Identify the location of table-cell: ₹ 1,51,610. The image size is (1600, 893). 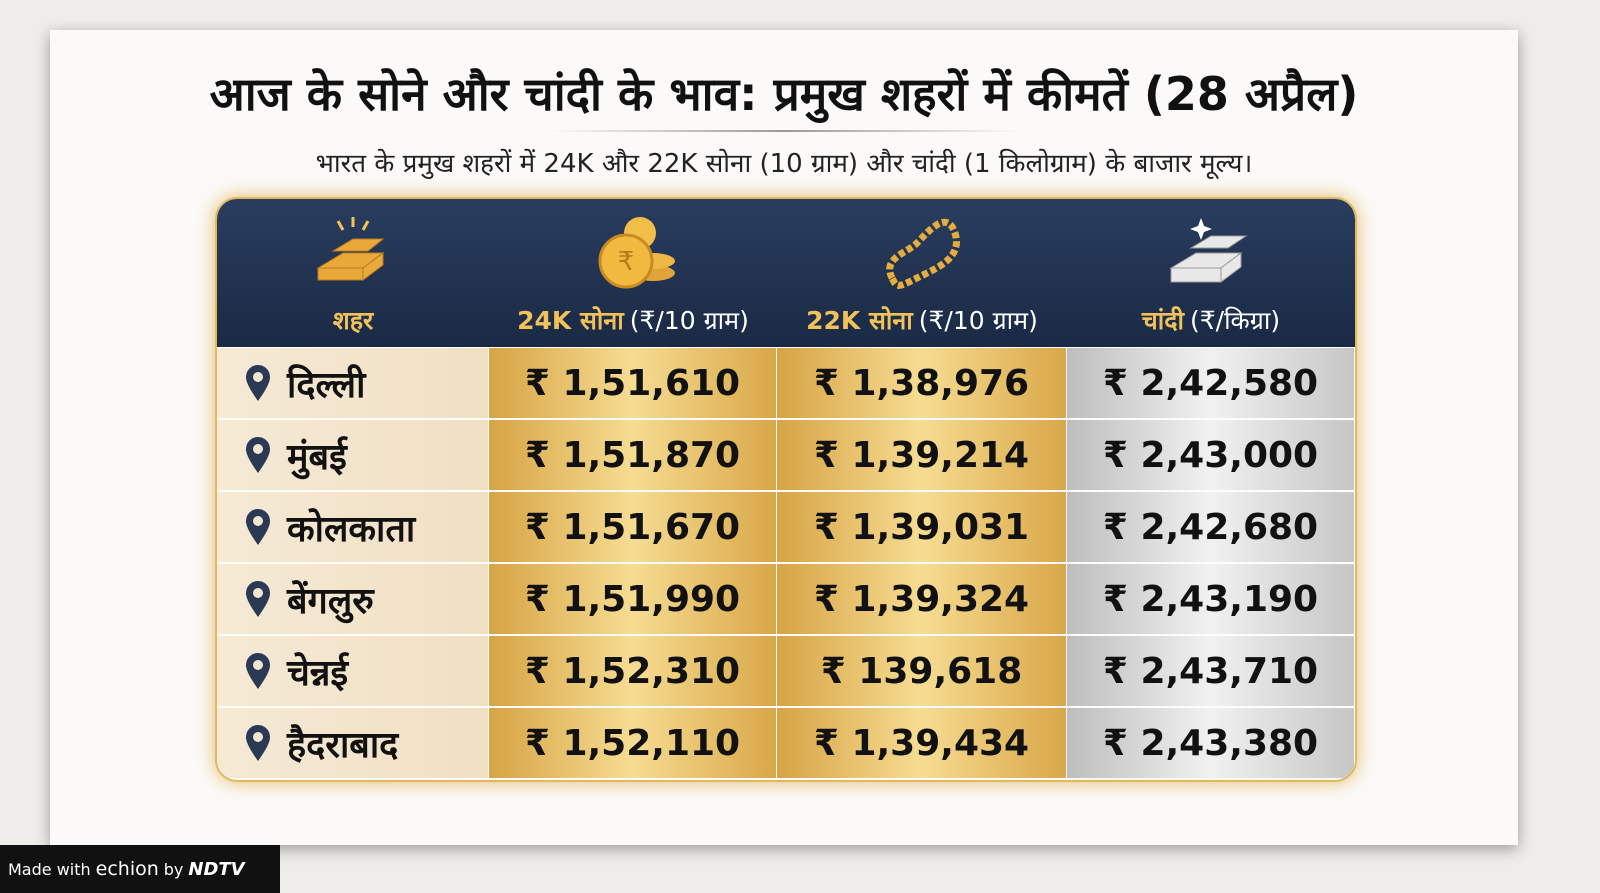
(633, 382).